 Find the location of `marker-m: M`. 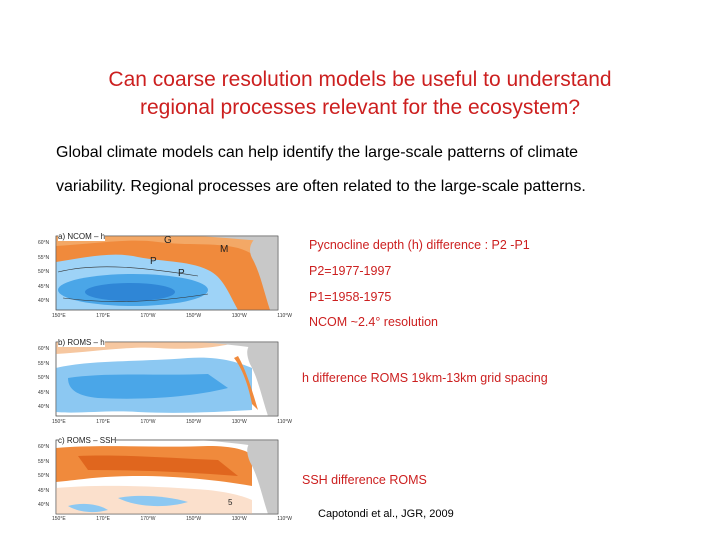

marker-m: M is located at coordinates (224, 249).